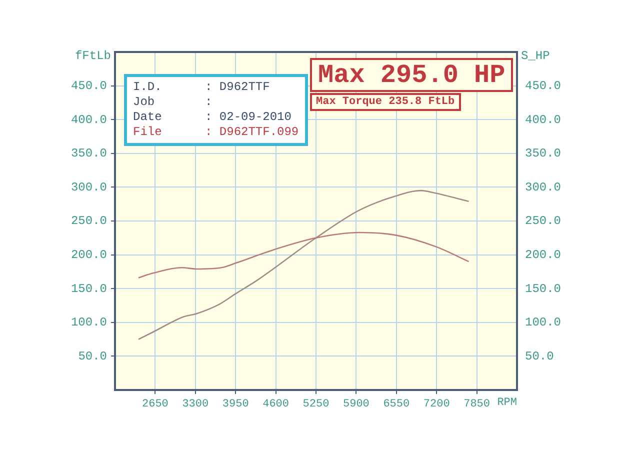  What do you see at coordinates (543, 85) in the screenshot?
I see `y2-tick-label: 450.0` at bounding box center [543, 85].